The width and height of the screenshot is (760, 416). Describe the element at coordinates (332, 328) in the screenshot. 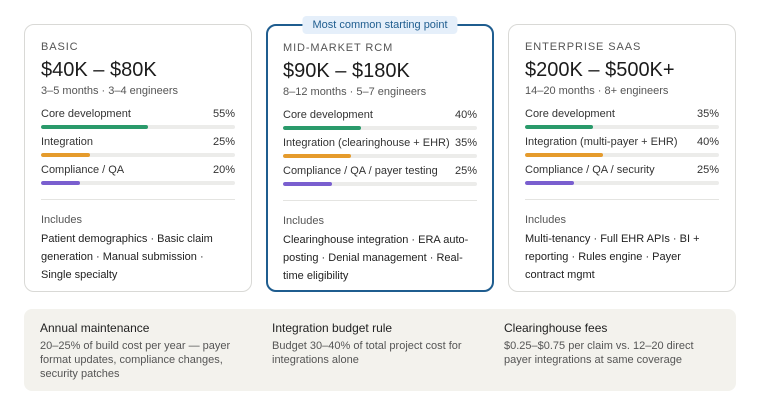

I see `note-title: Integration budget rule` at that location.